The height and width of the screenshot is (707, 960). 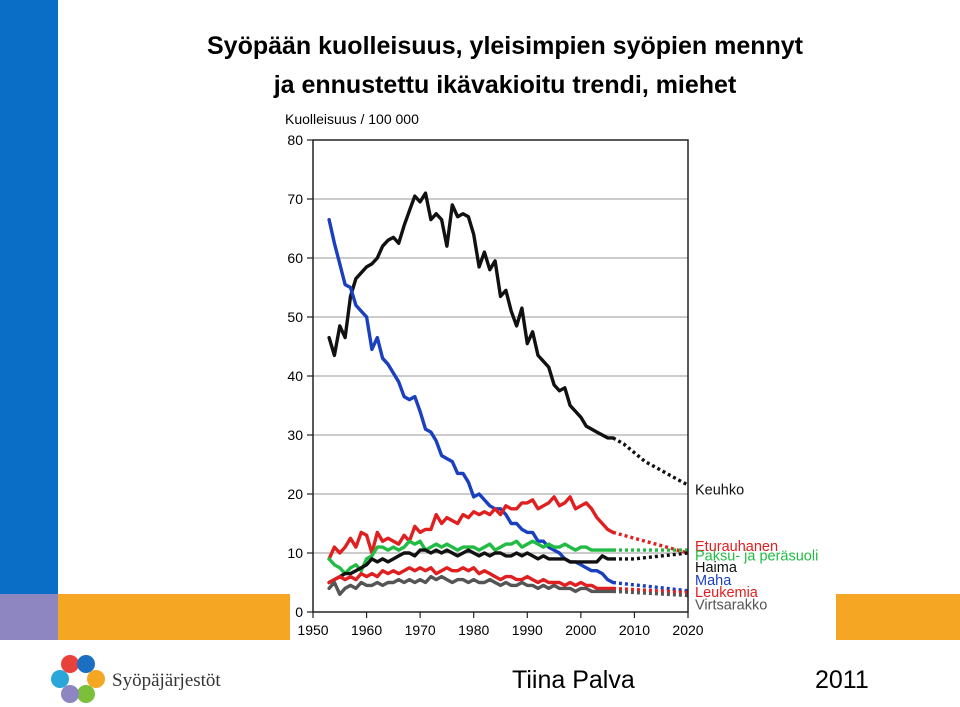 I want to click on organization-logo, so click(x=78, y=679).